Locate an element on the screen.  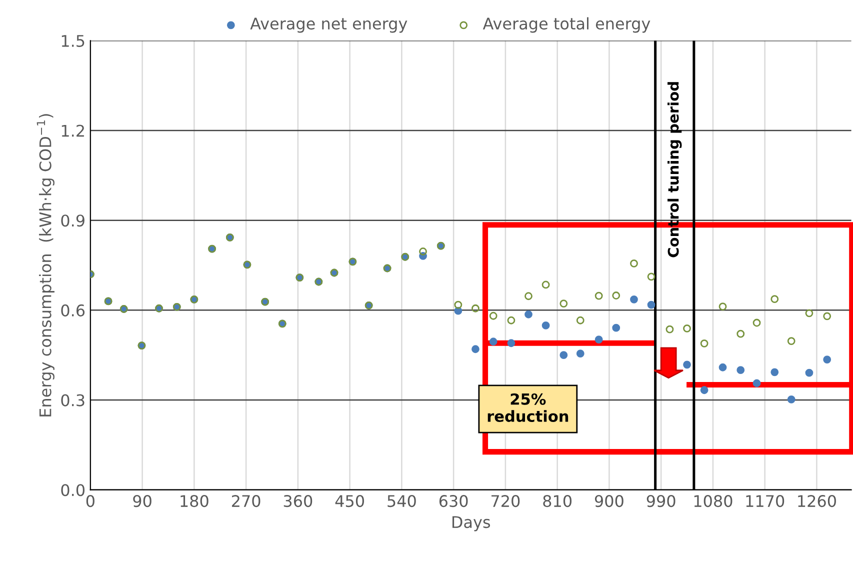
annotation: 25% reduction is located at coordinates (528, 407).